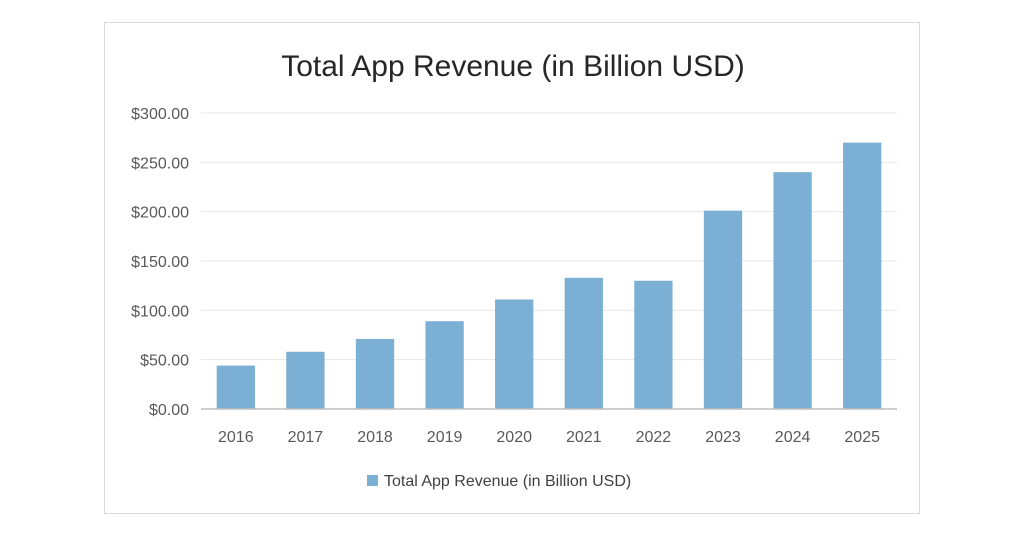 The width and height of the screenshot is (1024, 536). Describe the element at coordinates (235, 387) in the screenshot. I see `bar-2016` at that location.